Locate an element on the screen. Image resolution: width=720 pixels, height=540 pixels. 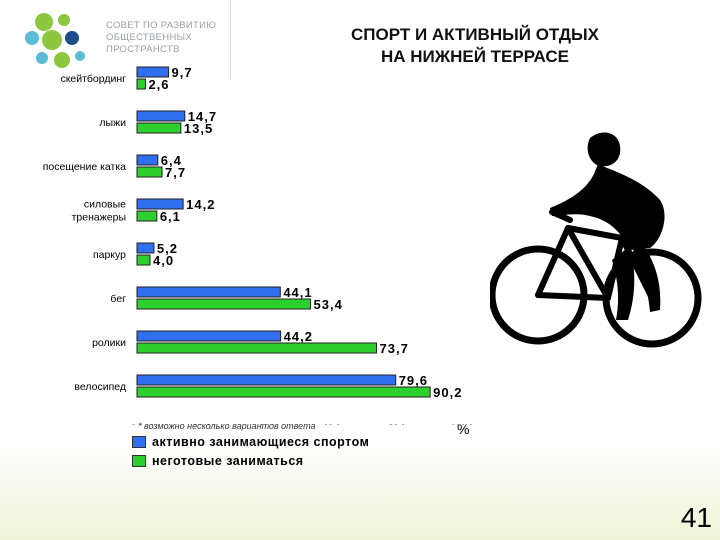
logo-icon is located at coordinates (55, 40).